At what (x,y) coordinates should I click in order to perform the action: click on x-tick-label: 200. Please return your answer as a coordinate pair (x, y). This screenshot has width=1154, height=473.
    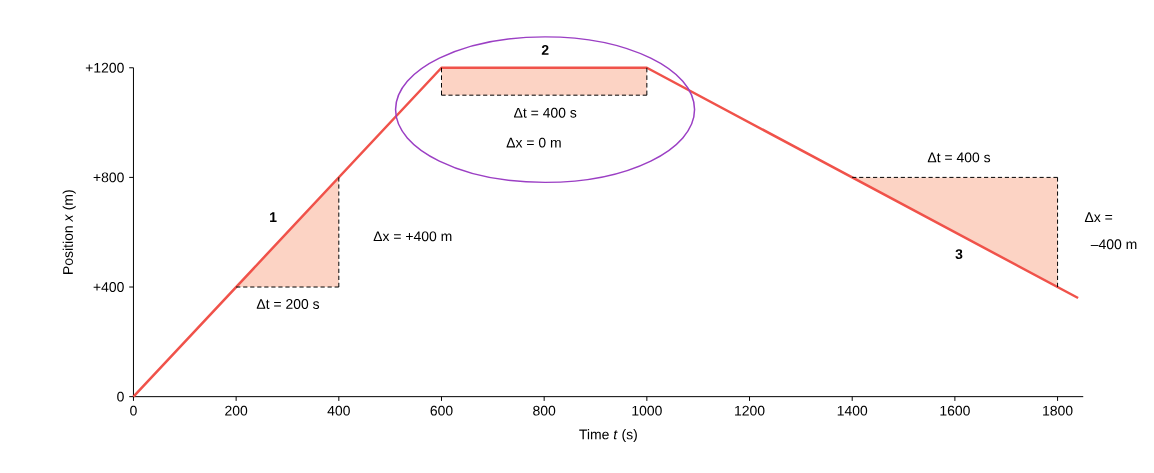
    Looking at the image, I should click on (236, 410).